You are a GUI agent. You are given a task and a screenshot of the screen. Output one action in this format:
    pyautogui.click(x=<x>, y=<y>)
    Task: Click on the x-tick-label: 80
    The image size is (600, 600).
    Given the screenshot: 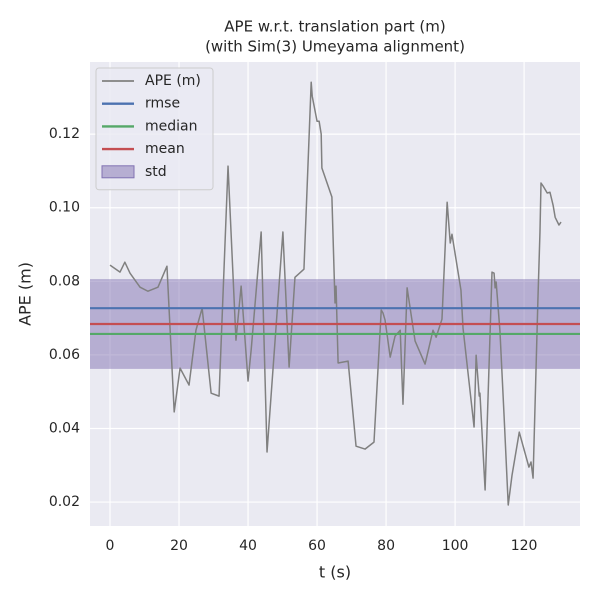 What is the action you would take?
    pyautogui.click(x=386, y=546)
    